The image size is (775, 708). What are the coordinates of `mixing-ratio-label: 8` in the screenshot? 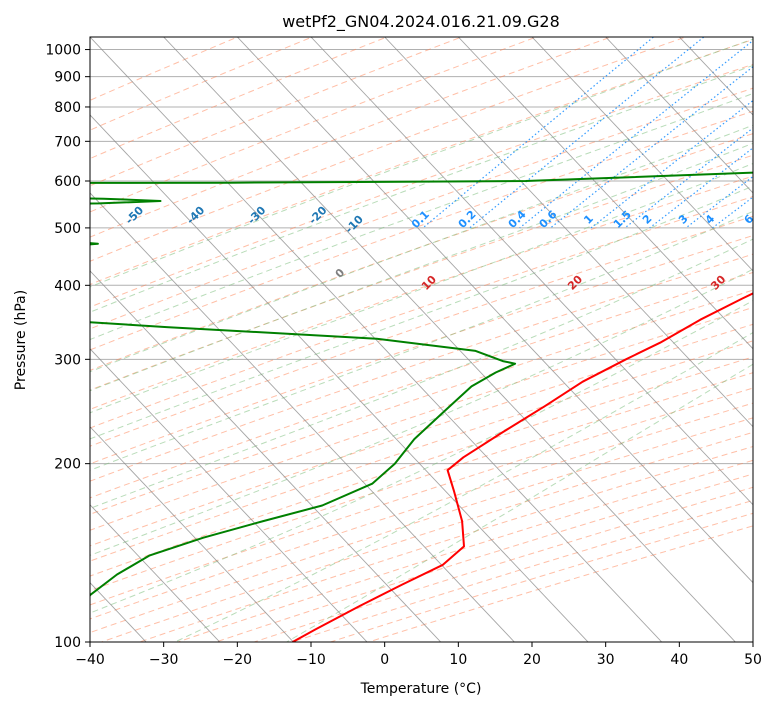 It's located at (772, 219).